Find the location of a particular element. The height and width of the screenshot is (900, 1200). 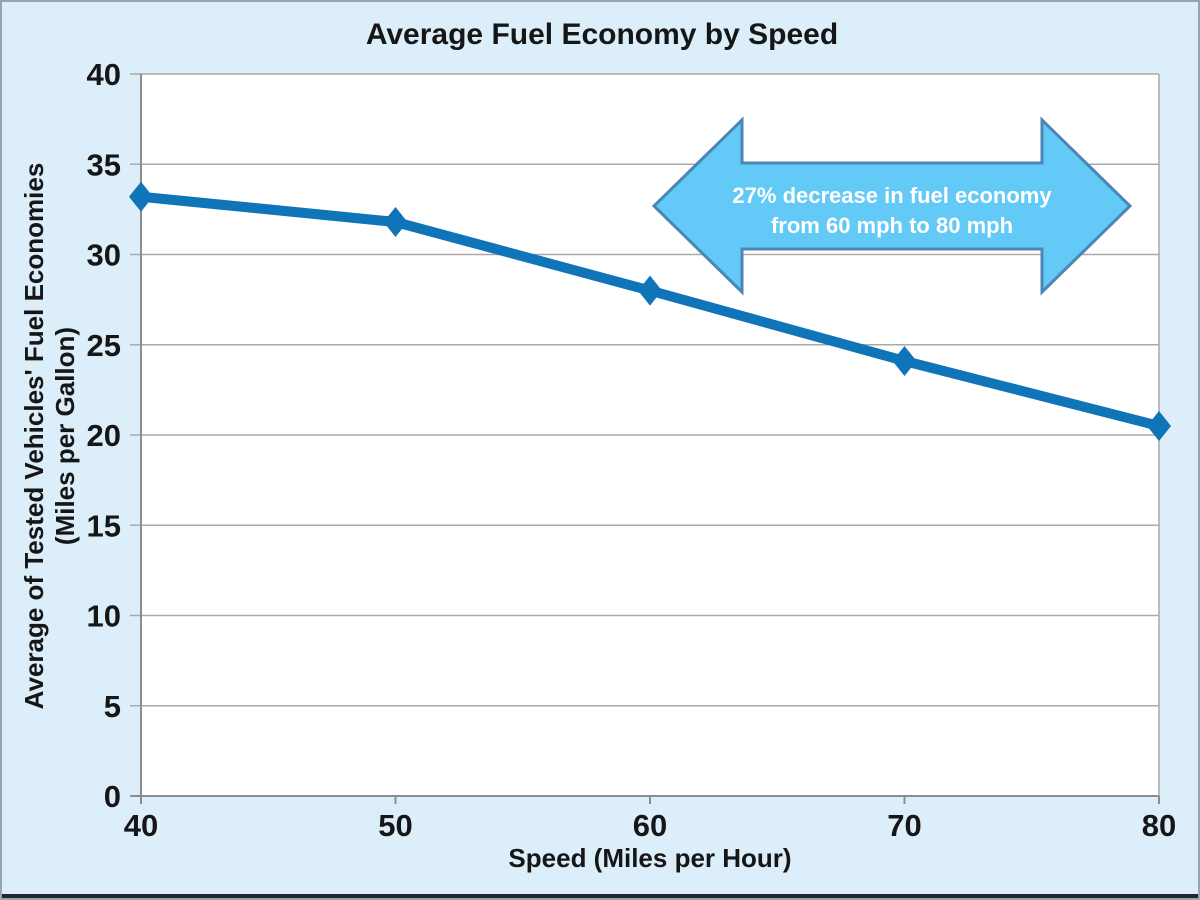

x-tick-label: 40 is located at coordinates (141, 825).